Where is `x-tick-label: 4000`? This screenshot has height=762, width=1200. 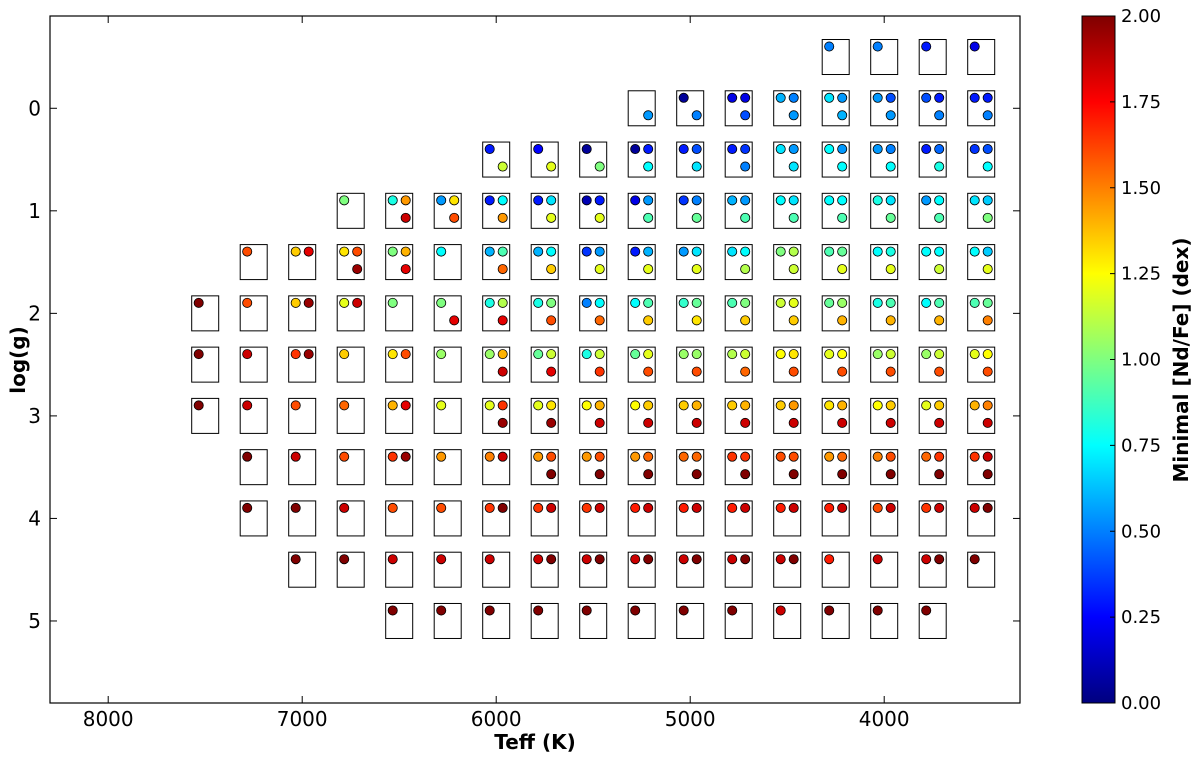
x-tick-label: 4000 is located at coordinates (884, 719).